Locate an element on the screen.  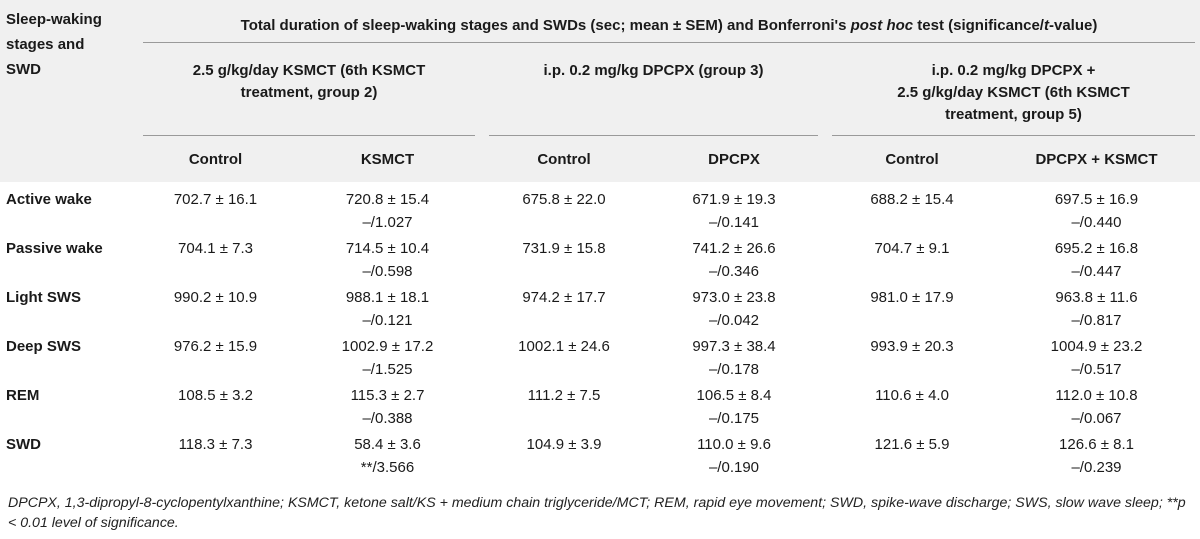
row-label: Active wake is located at coordinates (49, 199).